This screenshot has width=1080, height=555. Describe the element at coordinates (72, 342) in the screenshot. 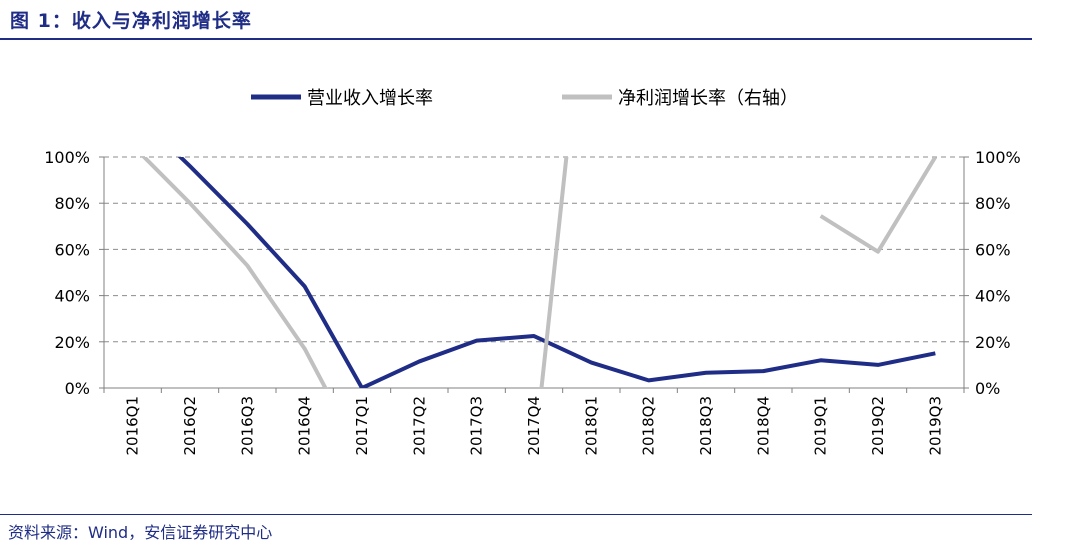

I see `left-tick-label: 20%` at that location.